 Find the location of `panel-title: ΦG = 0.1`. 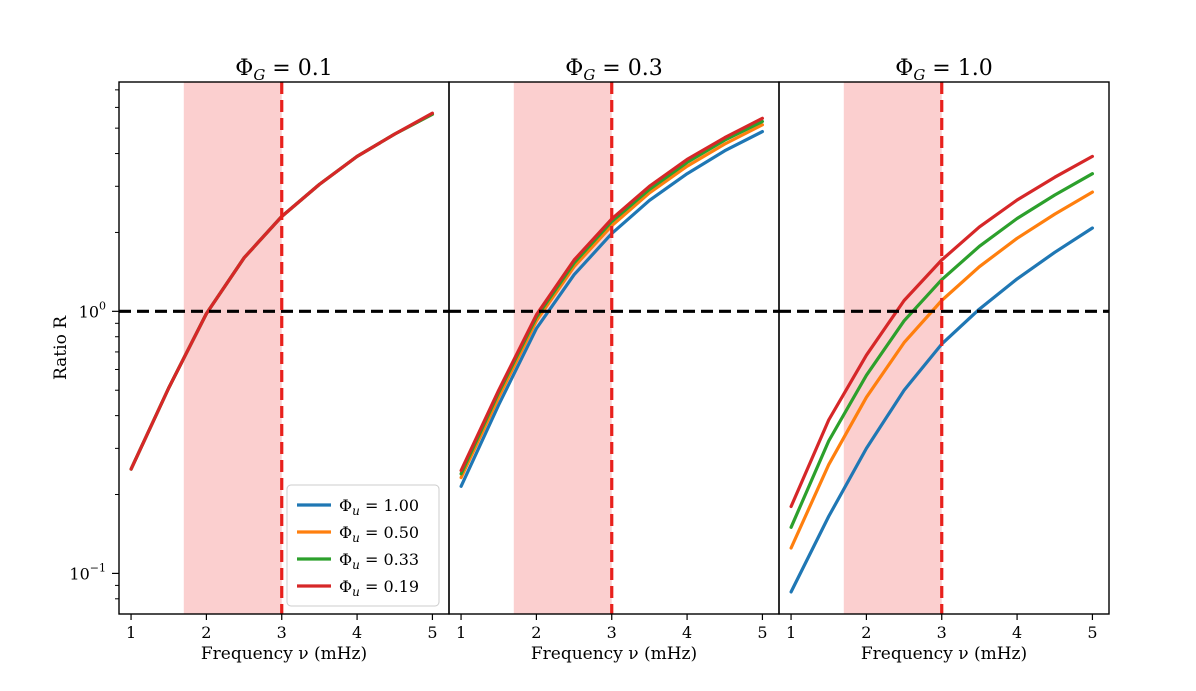

panel-title: ΦG = 0.1 is located at coordinates (283, 70).